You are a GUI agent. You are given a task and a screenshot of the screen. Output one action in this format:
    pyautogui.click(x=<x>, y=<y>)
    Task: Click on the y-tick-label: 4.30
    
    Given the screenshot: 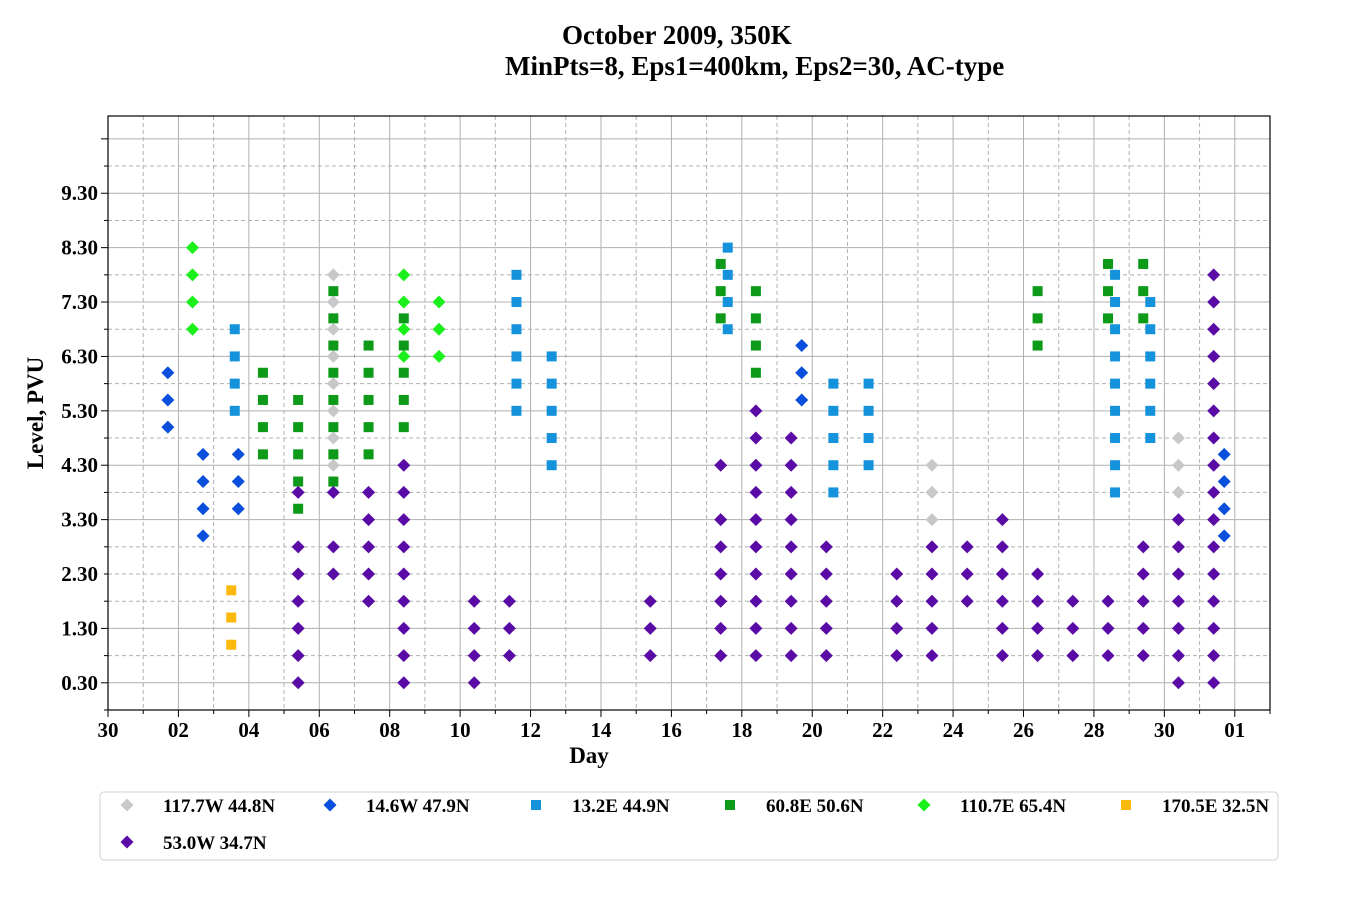 What is the action you would take?
    pyautogui.click(x=79, y=465)
    